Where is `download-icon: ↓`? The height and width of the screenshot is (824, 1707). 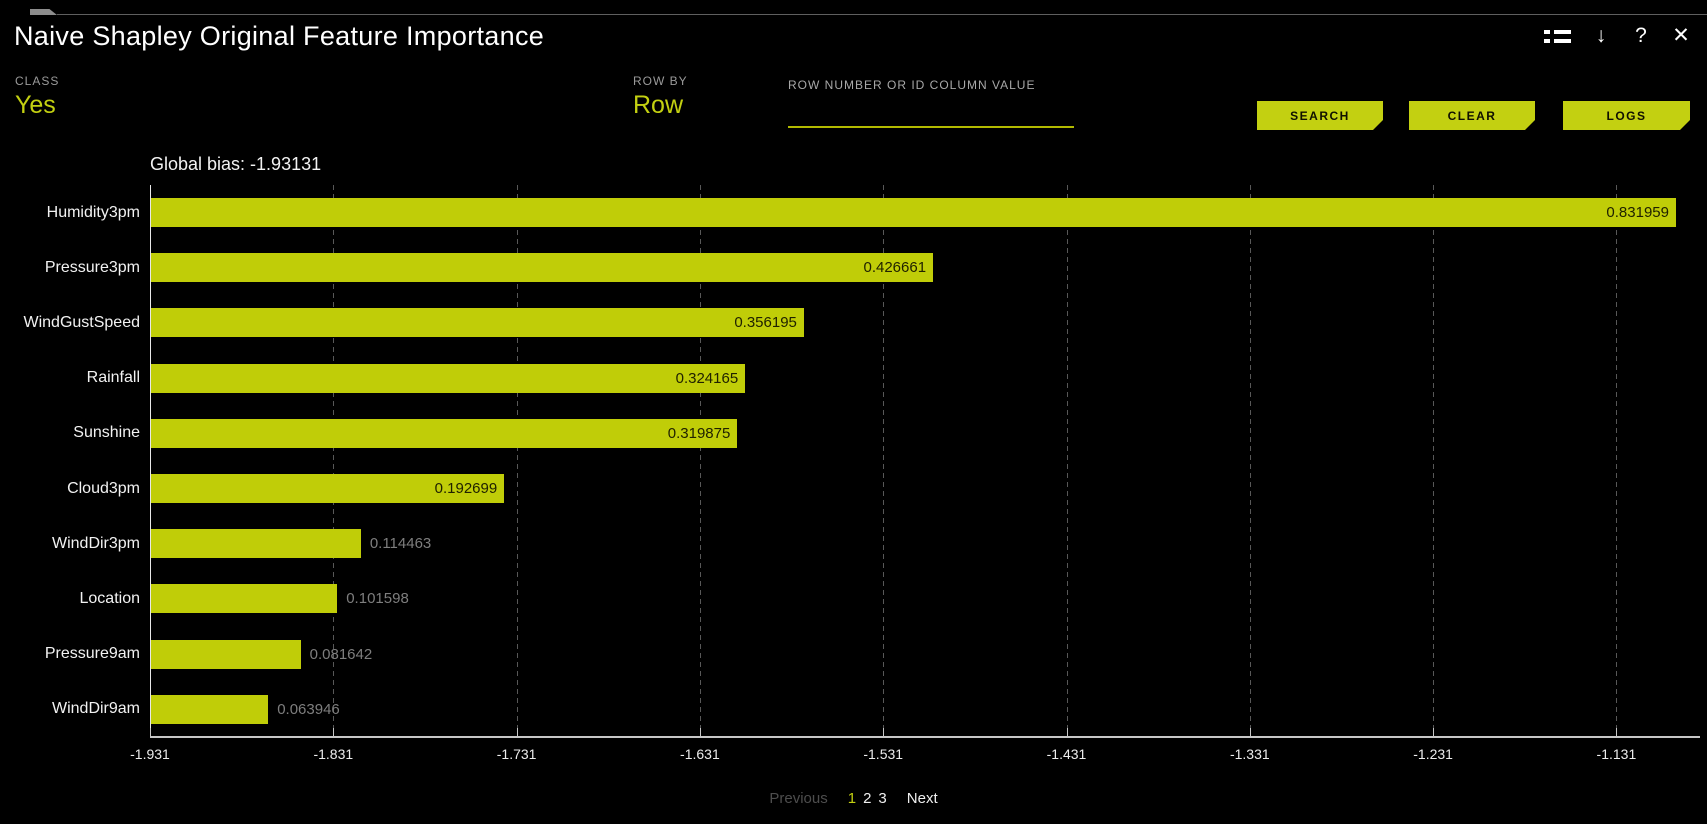
download-icon: ↓ is located at coordinates (1601, 35).